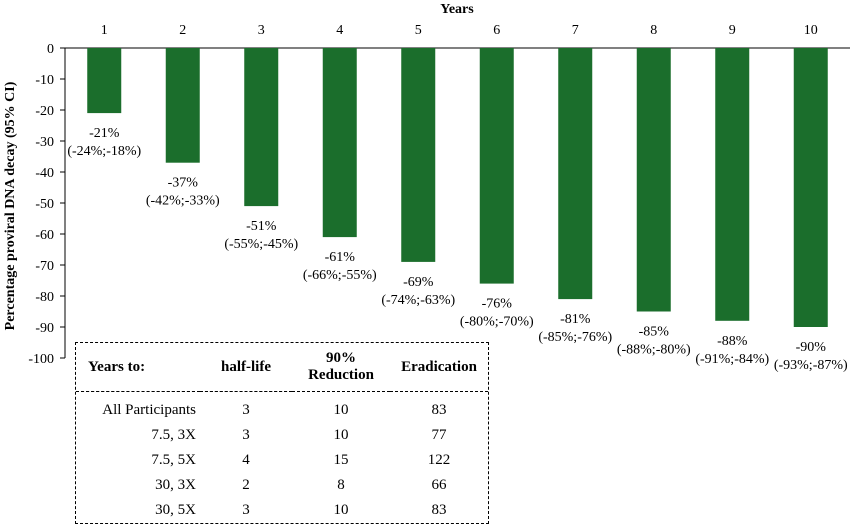 This screenshot has width=850, height=528. I want to click on y-tick-label: -100, so click(41, 359).